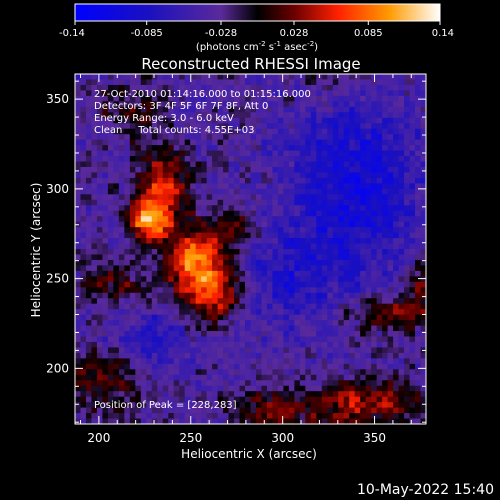  What do you see at coordinates (202, 94) in the screenshot?
I see `annotation-time: 27-Oct-2010 01:14:16.000 to 01:15:16.000` at bounding box center [202, 94].